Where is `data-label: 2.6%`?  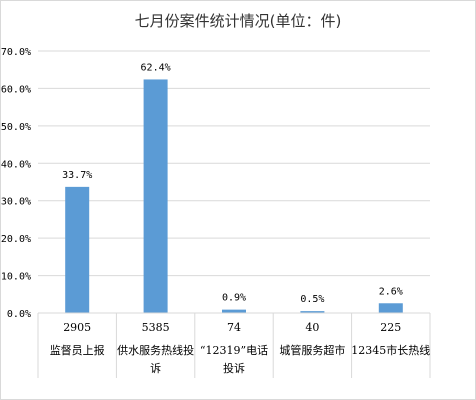 data-label: 2.6% is located at coordinates (391, 291).